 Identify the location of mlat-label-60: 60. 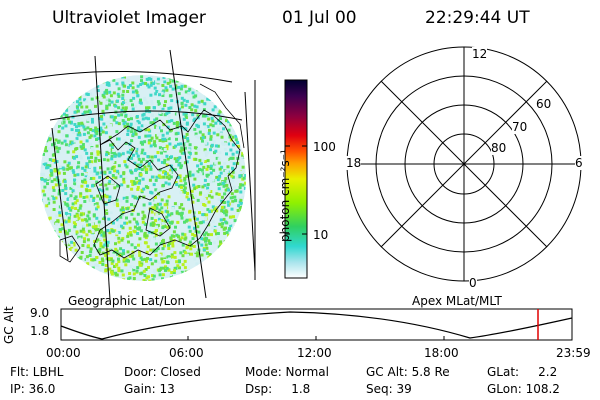
(544, 104).